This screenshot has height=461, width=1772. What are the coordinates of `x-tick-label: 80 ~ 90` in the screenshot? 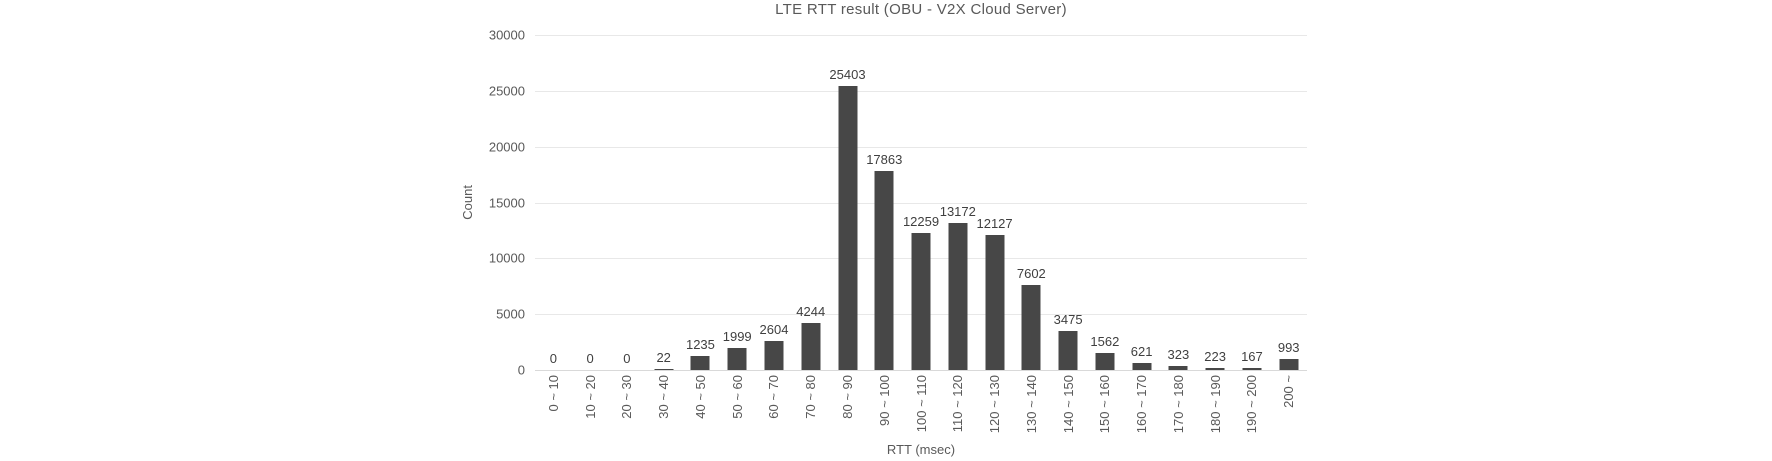 It's located at (847, 397).